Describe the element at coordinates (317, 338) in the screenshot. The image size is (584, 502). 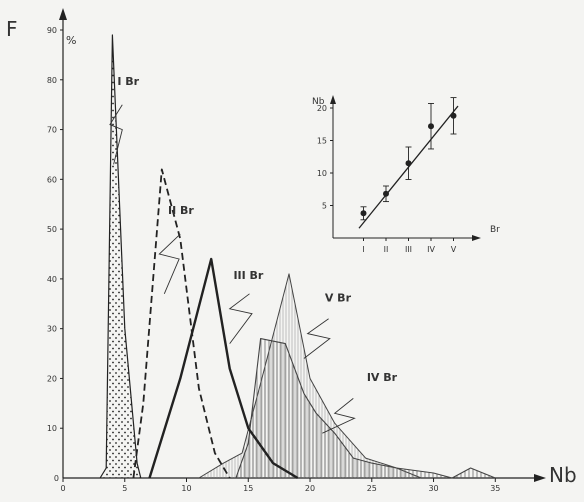
I see `series-v-br-leader` at that location.